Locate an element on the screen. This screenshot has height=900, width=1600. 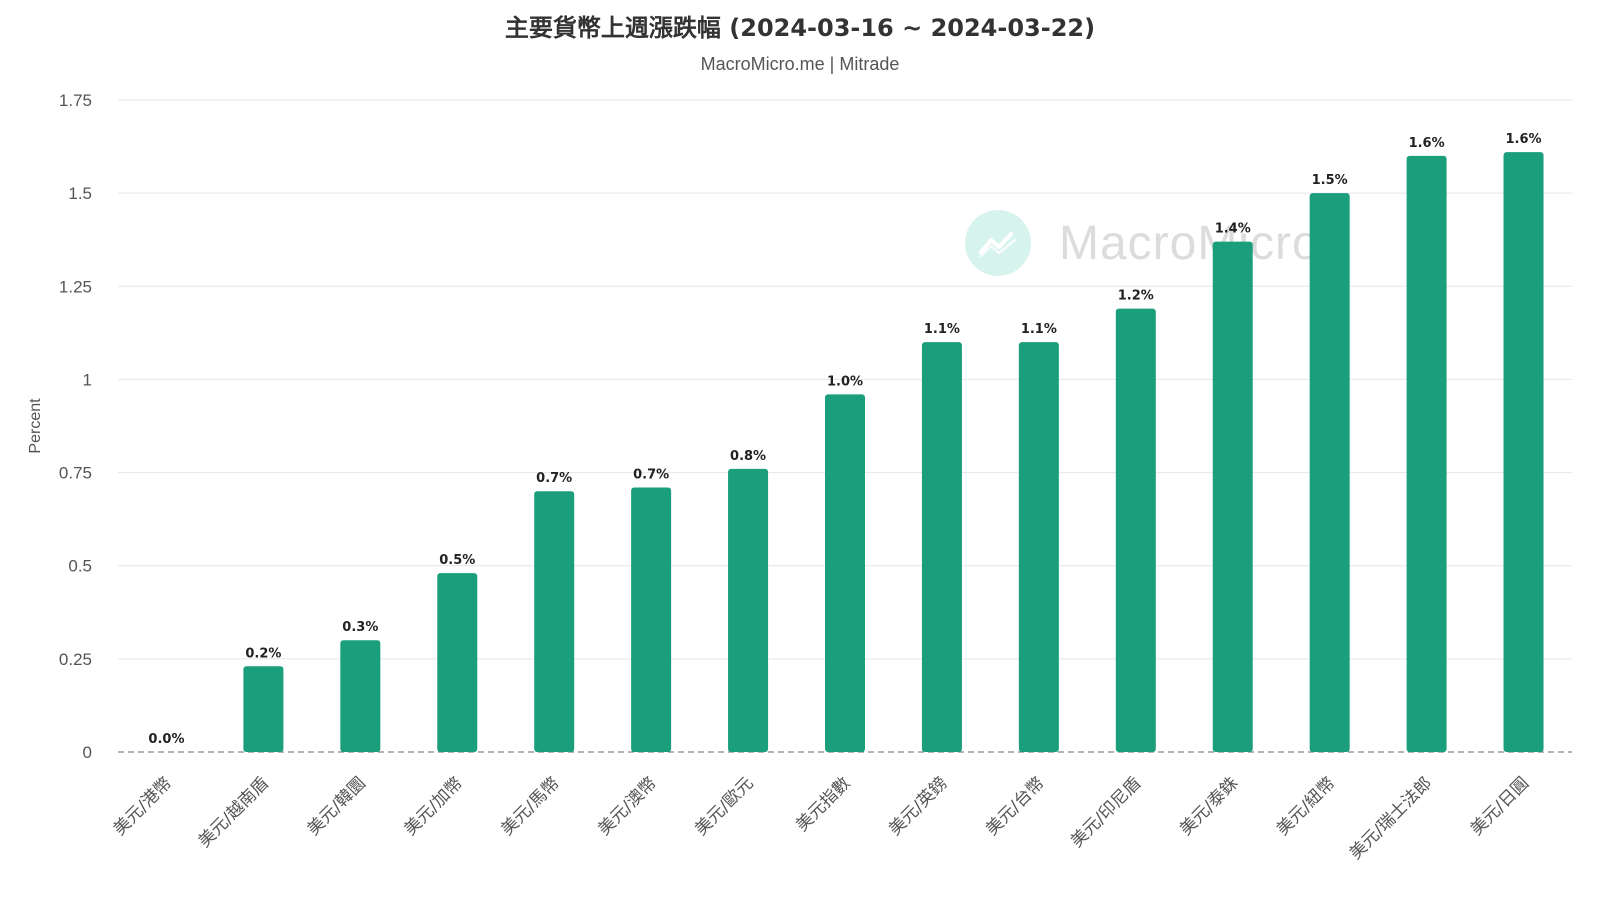
data-label: 1.0% is located at coordinates (845, 381).